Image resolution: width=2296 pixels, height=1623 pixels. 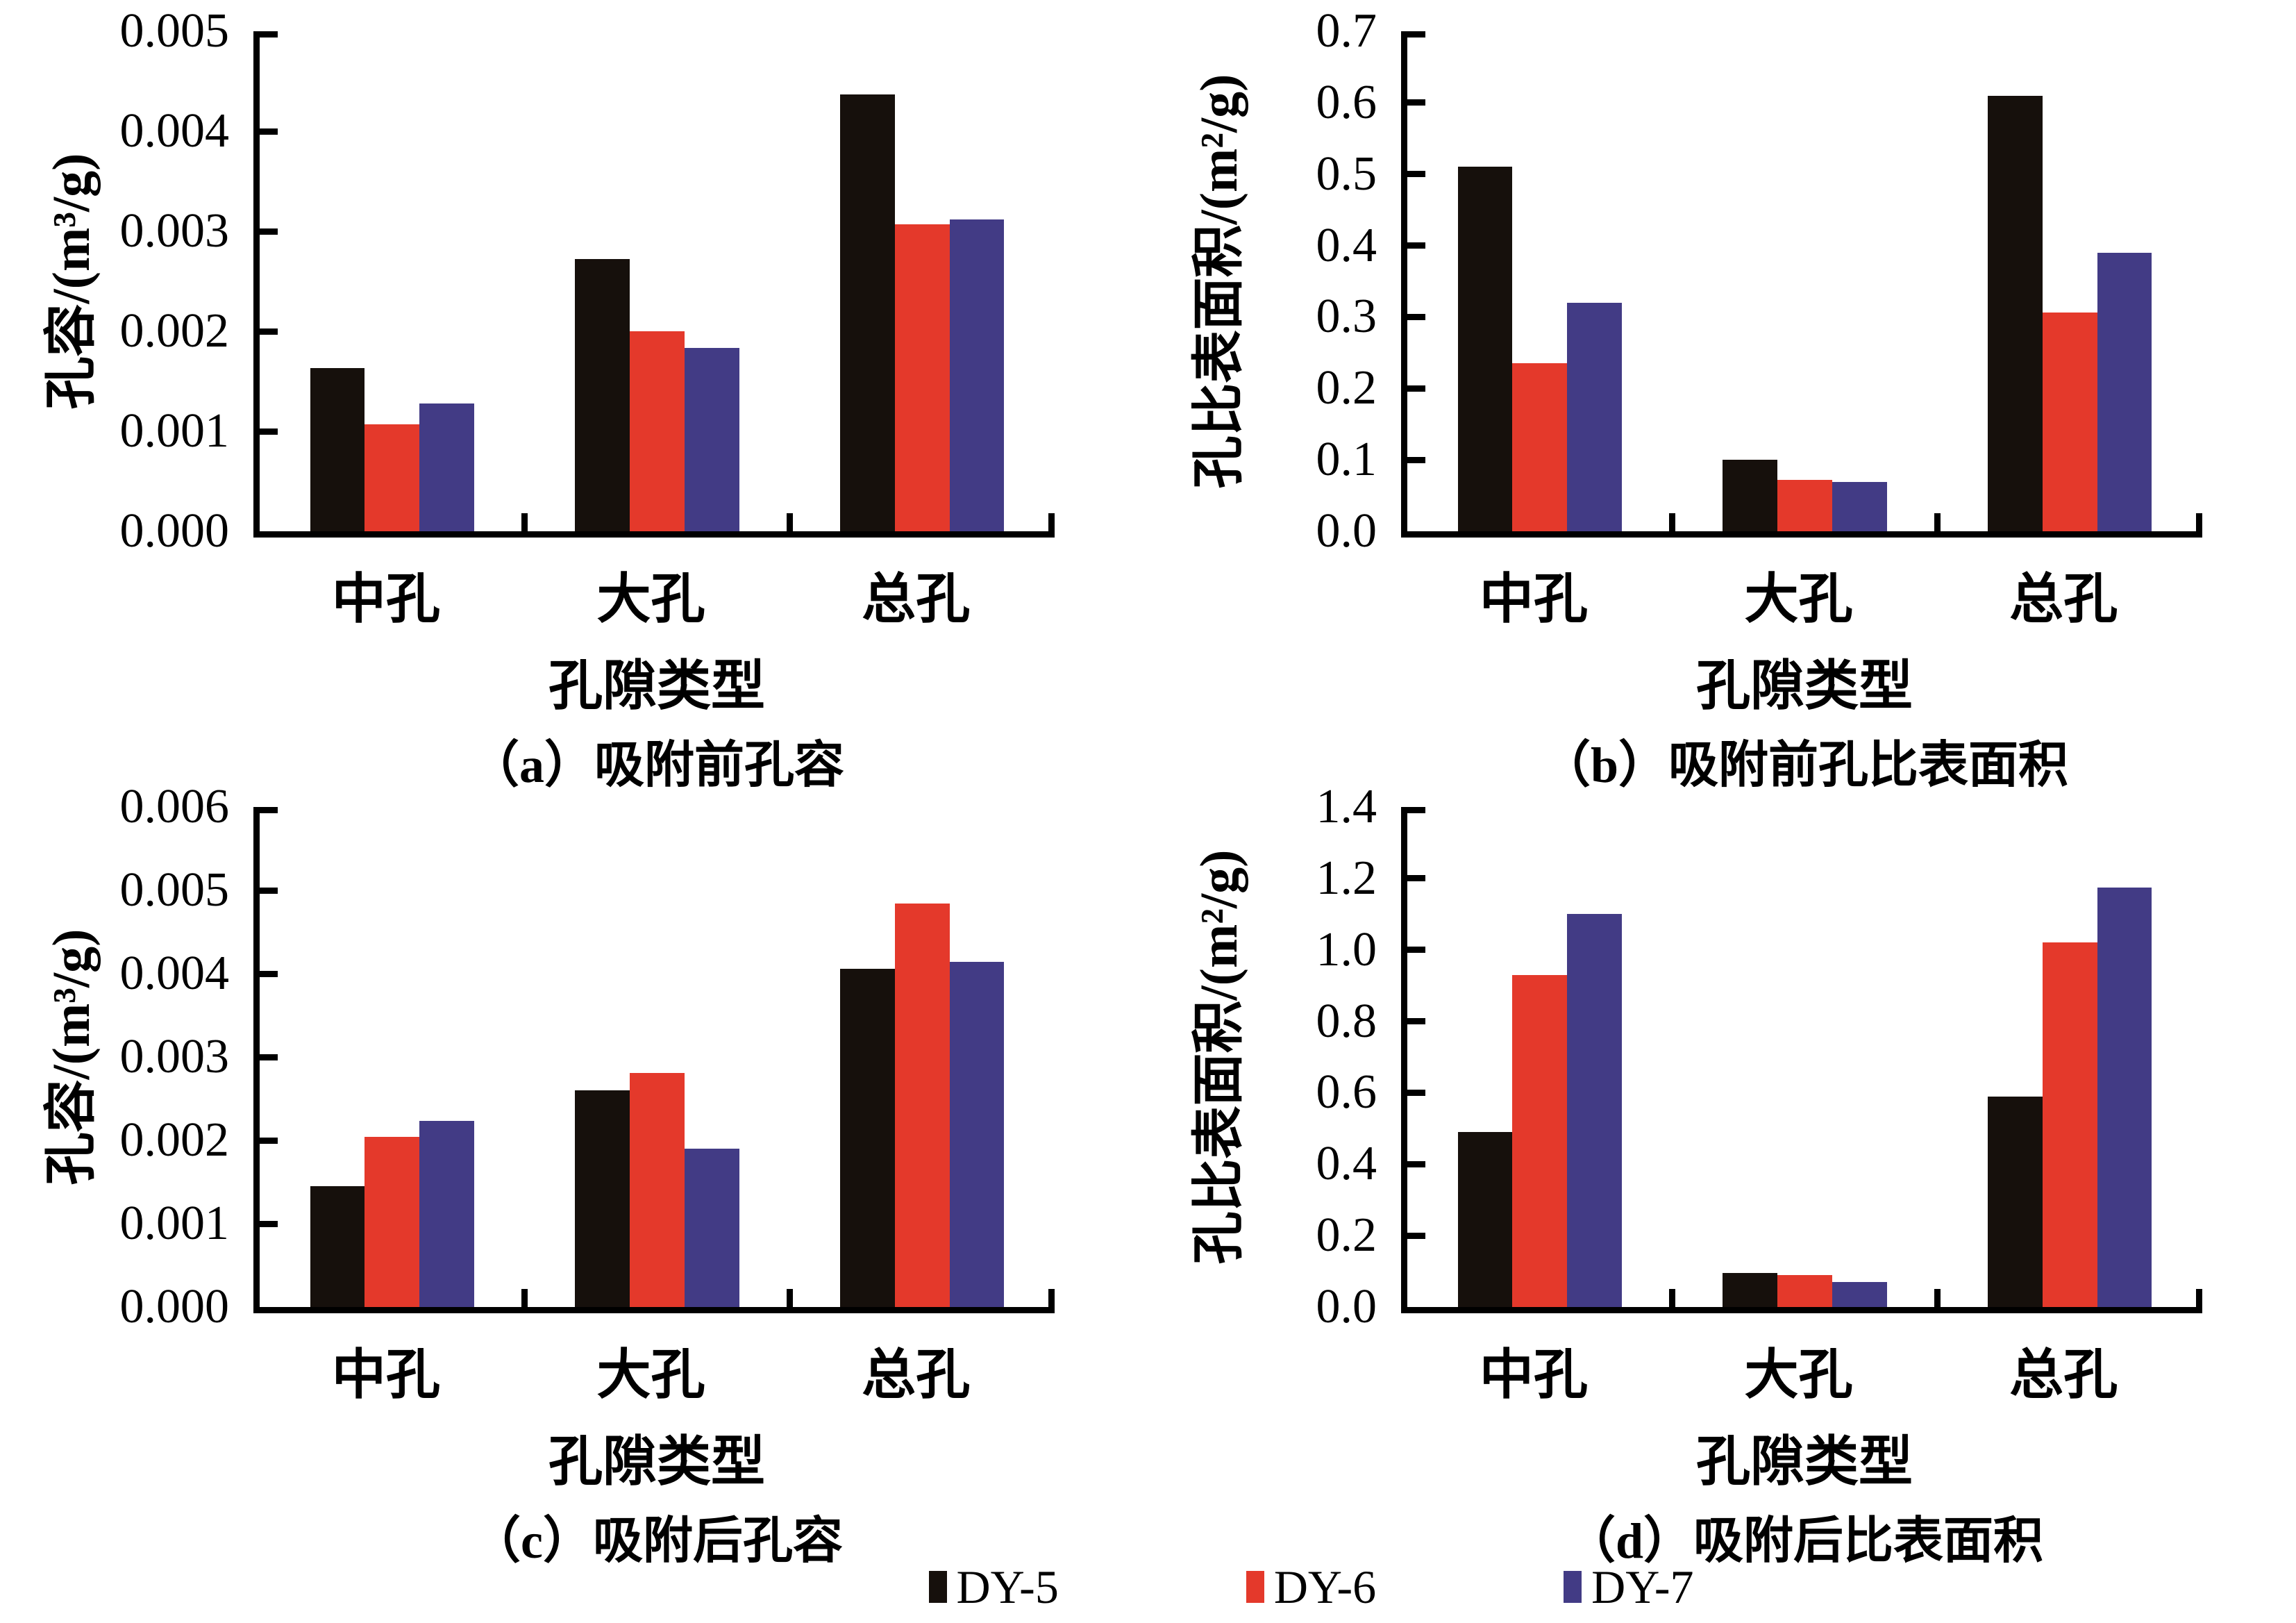 What do you see at coordinates (71, 281) in the screenshot?
I see `y-axis-label: 孔容/(m³/g)` at bounding box center [71, 281].